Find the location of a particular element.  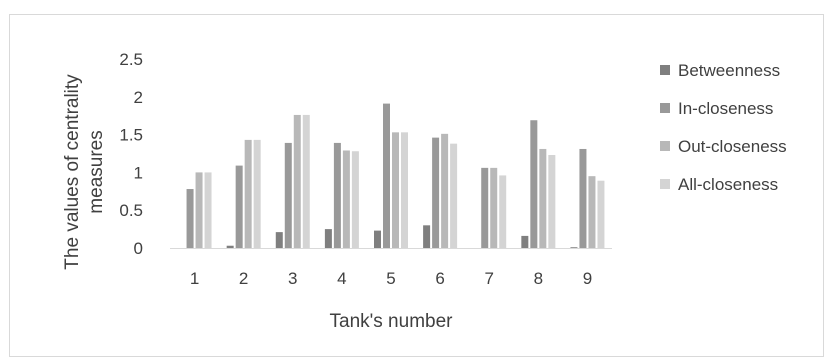

legend-swatch-in-closeness is located at coordinates (665, 108).